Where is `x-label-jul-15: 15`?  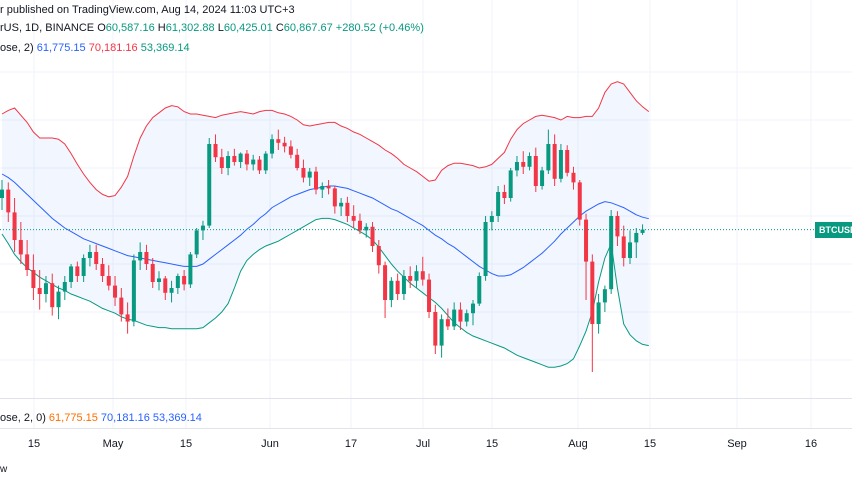 x-label-jul-15: 15 is located at coordinates (492, 444).